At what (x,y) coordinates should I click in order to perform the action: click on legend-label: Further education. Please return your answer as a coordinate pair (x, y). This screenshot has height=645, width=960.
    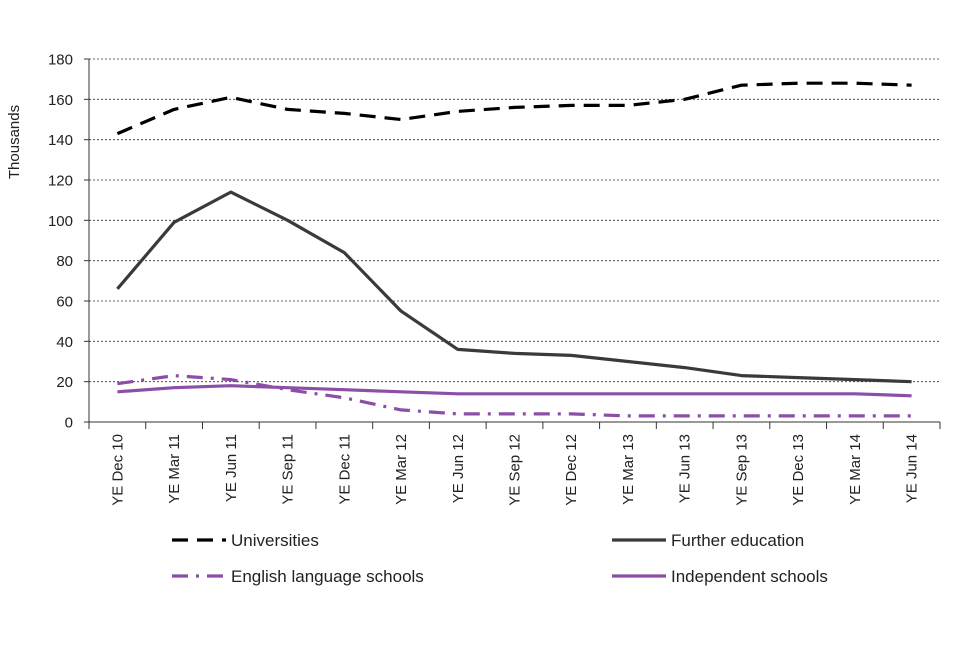
    Looking at the image, I should click on (737, 540).